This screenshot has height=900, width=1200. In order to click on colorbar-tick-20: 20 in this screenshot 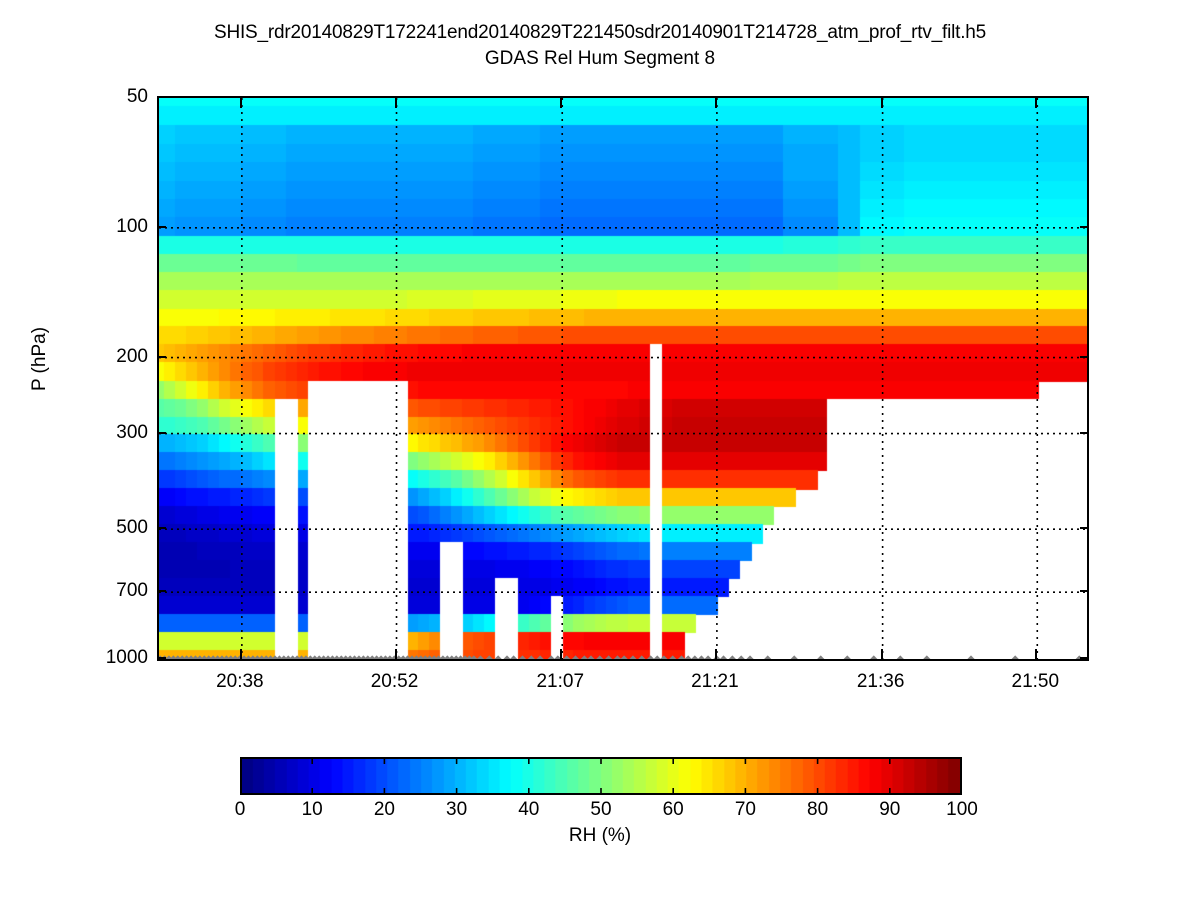, I will do `click(384, 809)`.